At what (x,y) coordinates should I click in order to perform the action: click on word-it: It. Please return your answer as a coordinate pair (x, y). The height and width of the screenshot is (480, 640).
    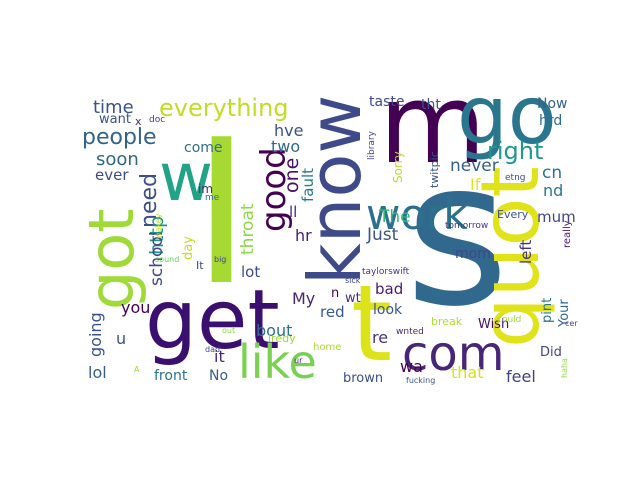
    Looking at the image, I should click on (200, 265).